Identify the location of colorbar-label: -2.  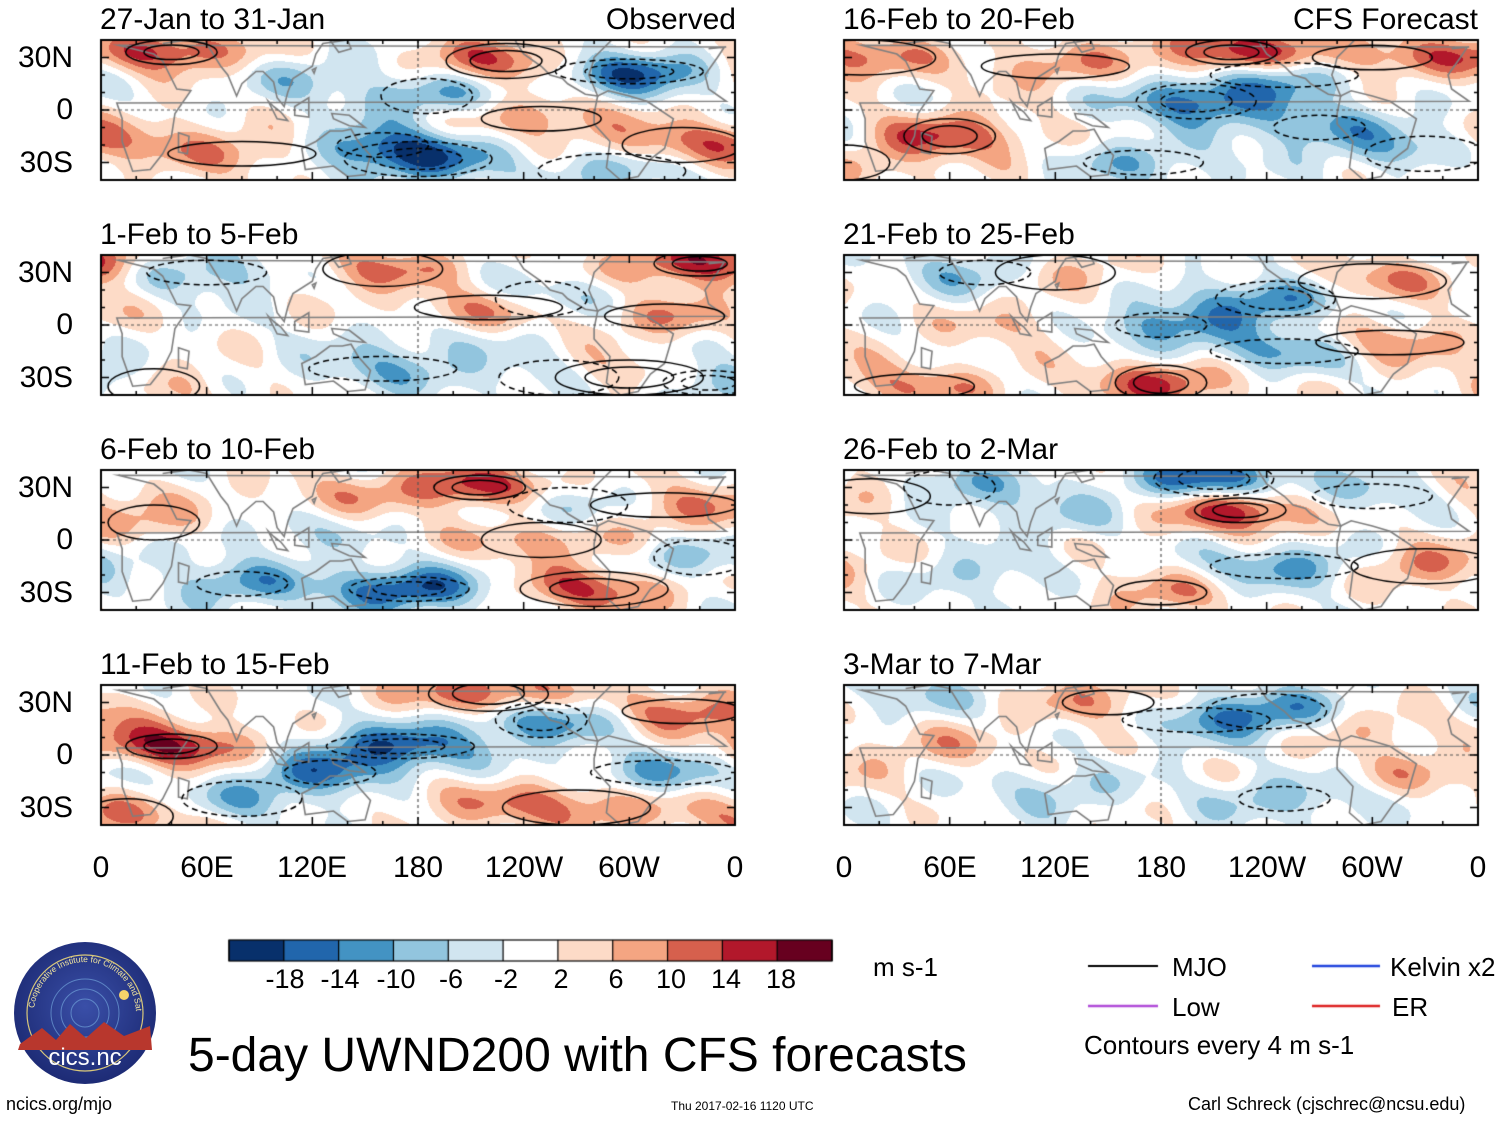
(505, 979).